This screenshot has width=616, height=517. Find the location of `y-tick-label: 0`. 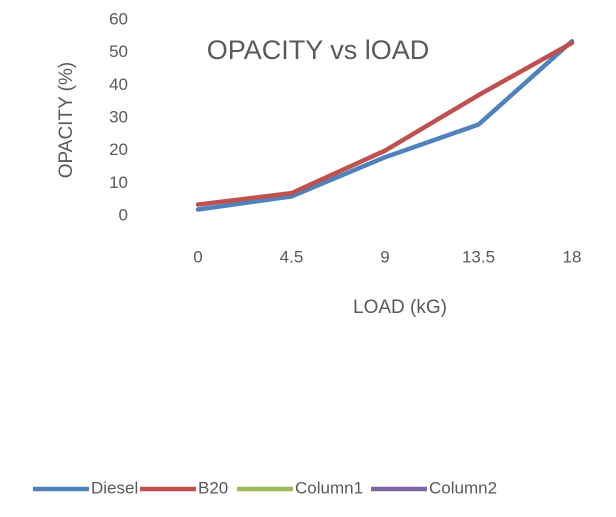

y-tick-label: 0 is located at coordinates (123, 214).